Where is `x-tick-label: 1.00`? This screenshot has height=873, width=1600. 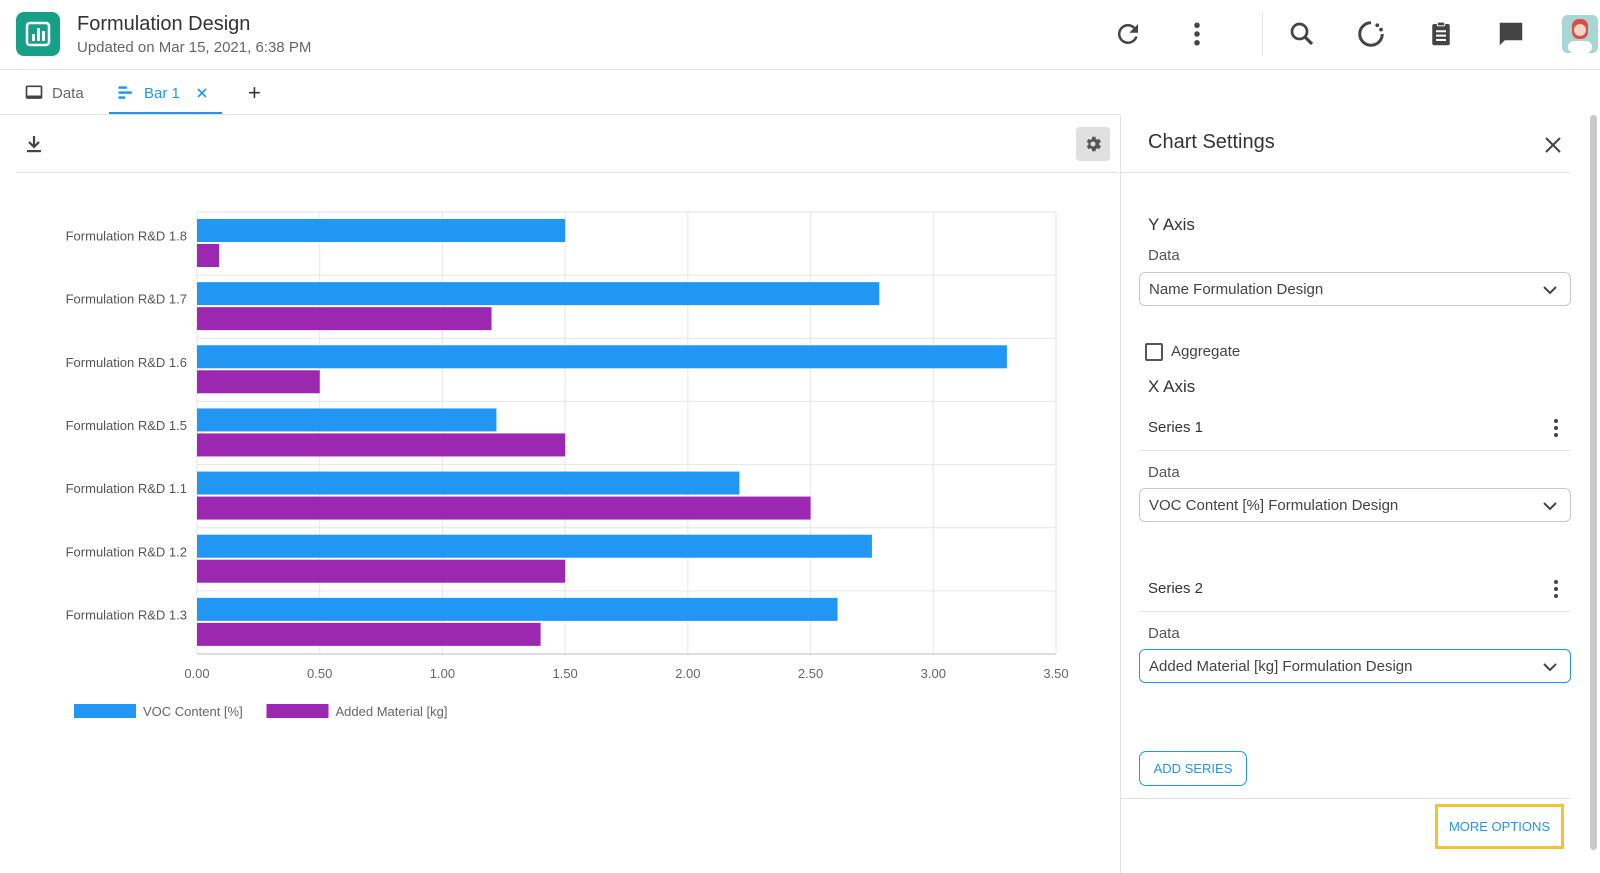
x-tick-label: 1.00 is located at coordinates (442, 673).